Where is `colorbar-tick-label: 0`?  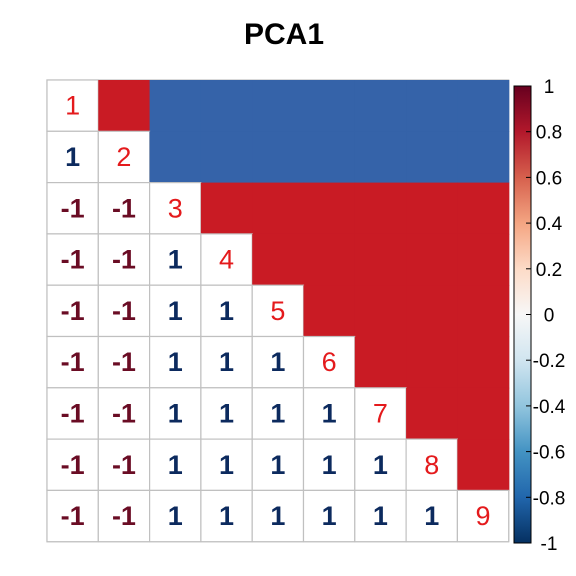
colorbar-tick-label: 0 is located at coordinates (549, 316).